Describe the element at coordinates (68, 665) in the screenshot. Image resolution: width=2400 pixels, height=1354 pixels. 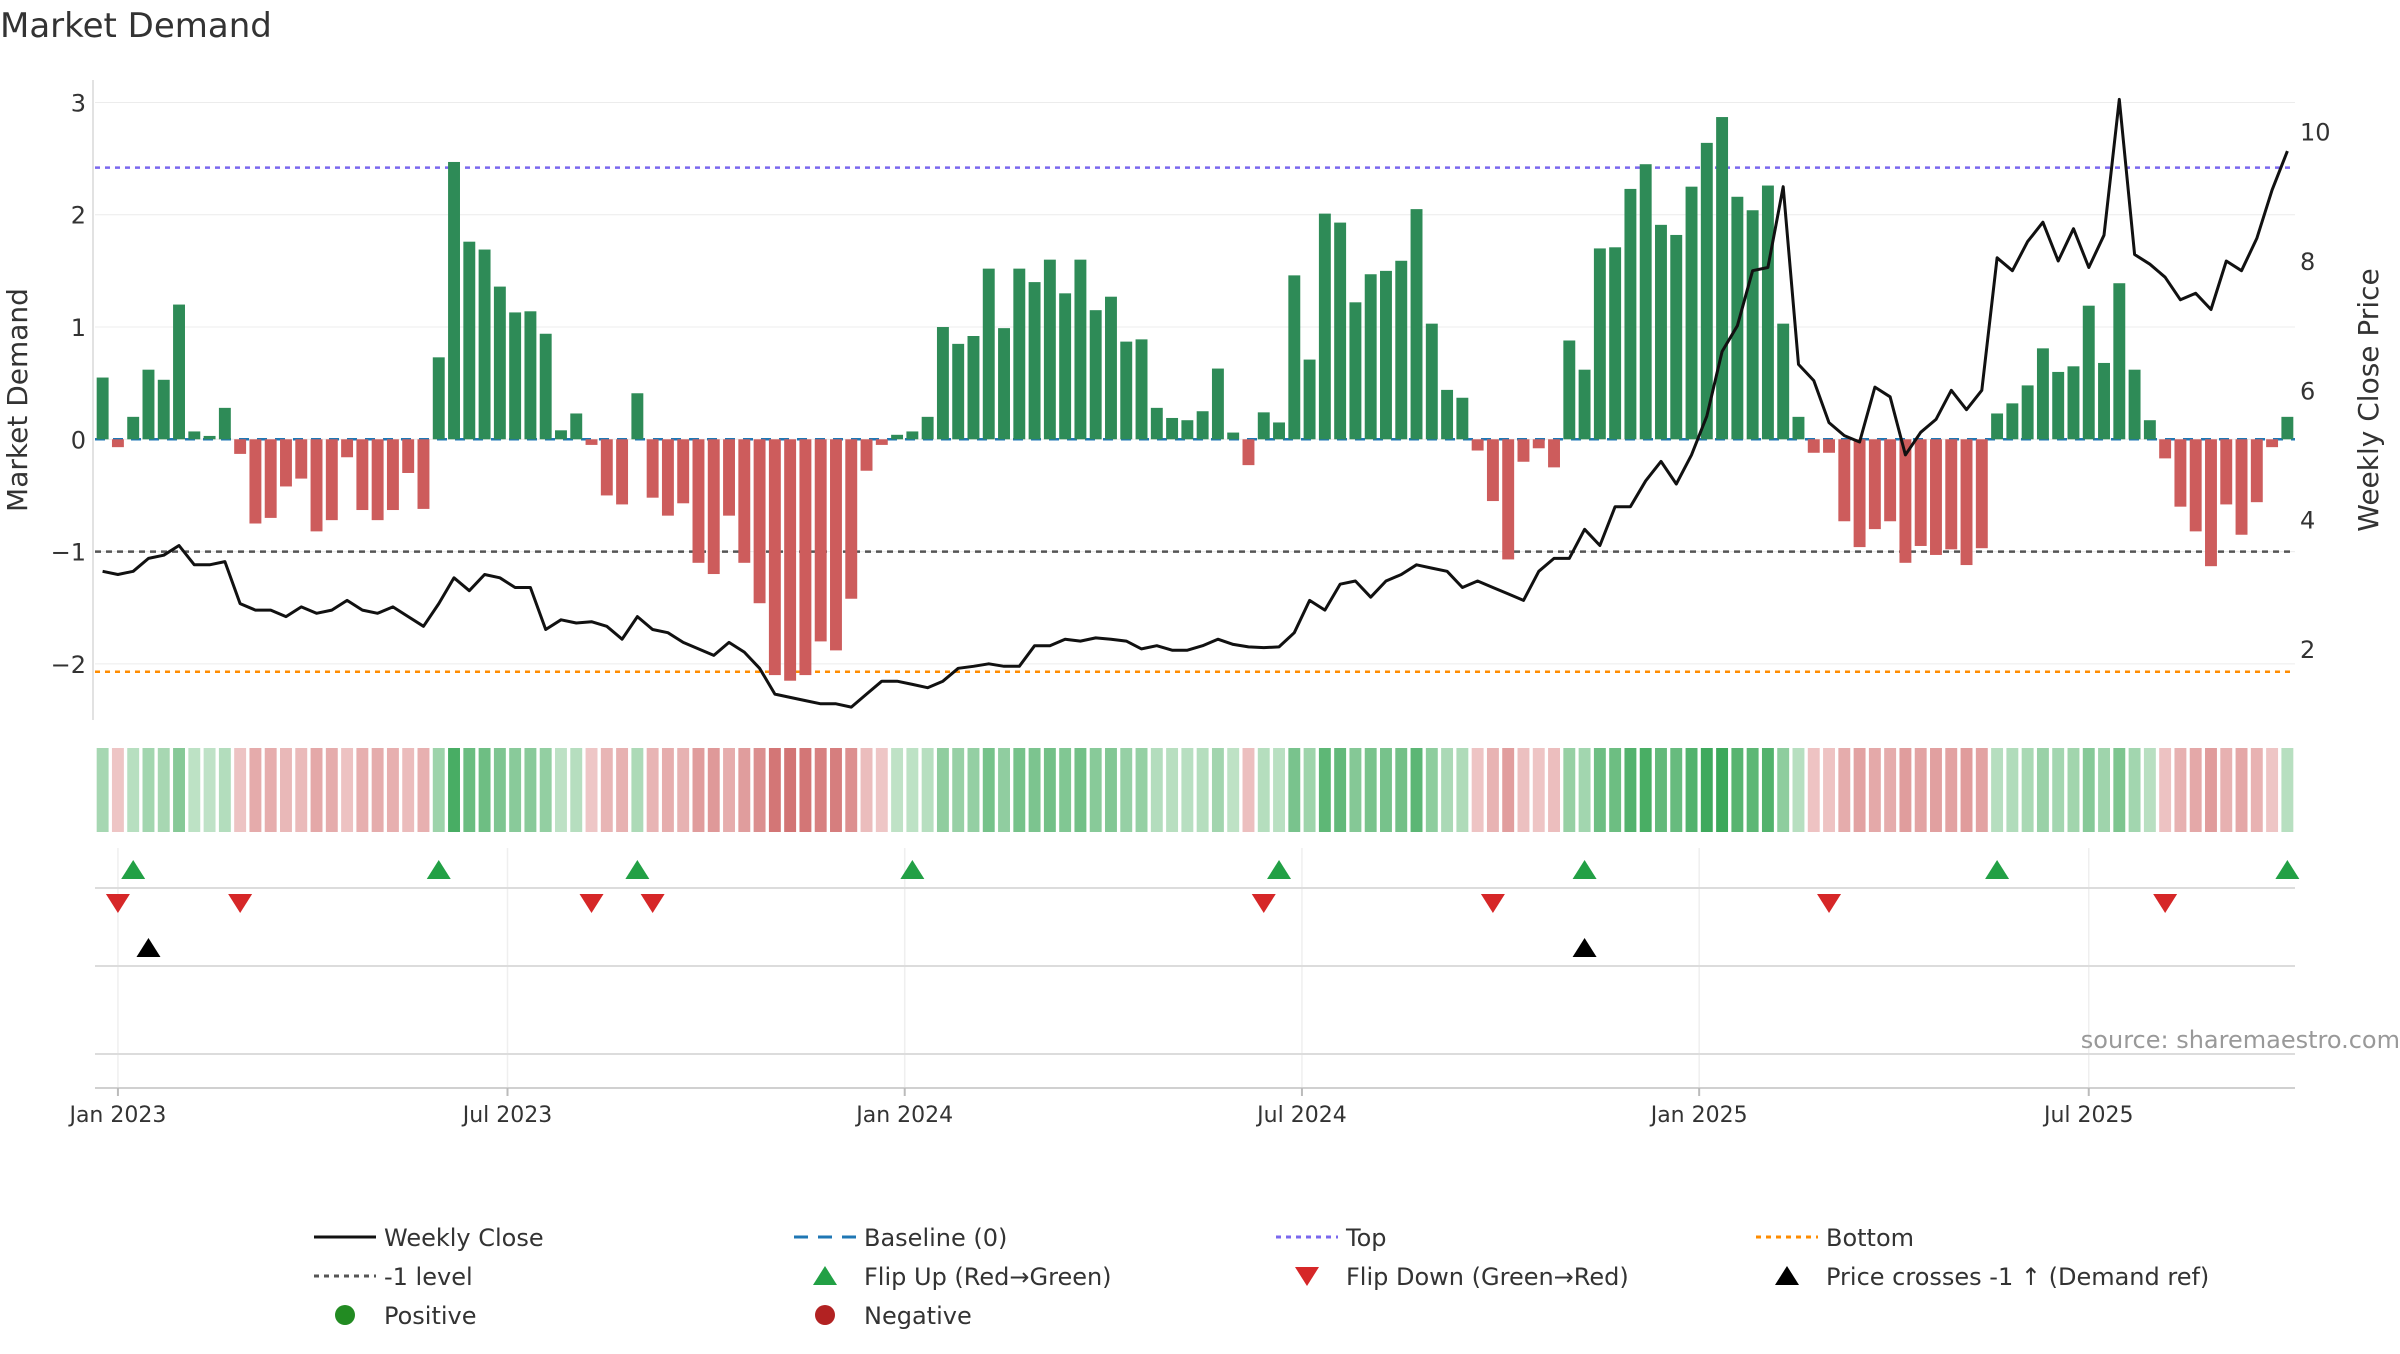
I see `y-tick-label: −2` at that location.